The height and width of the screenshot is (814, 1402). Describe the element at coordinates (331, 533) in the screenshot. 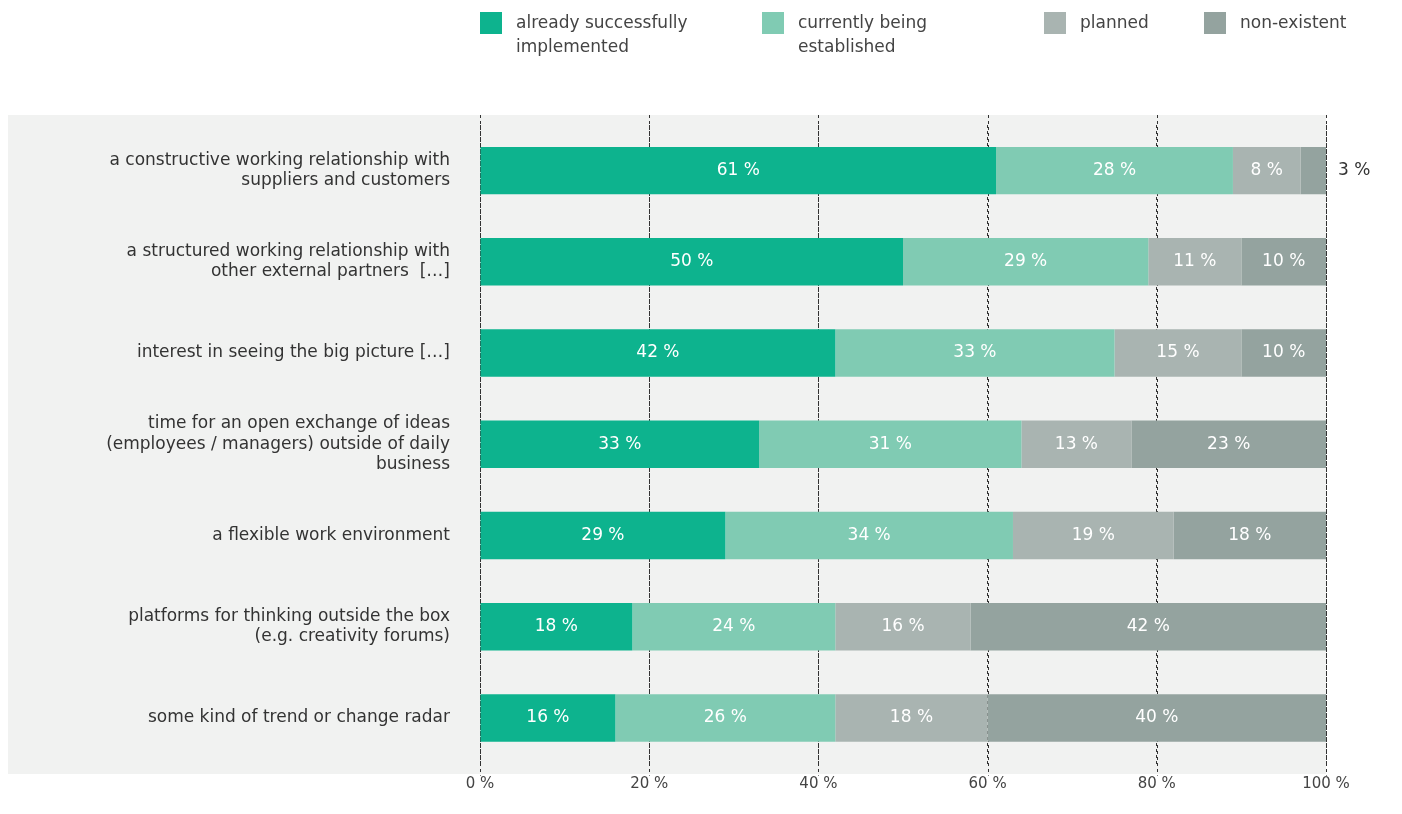

I see `y-tick-label: a flexible work environment` at that location.